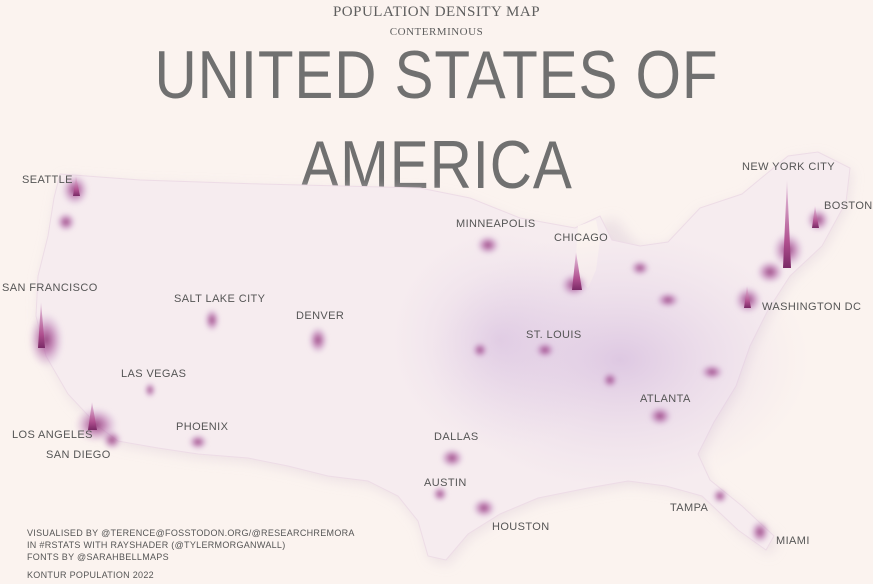 The height and width of the screenshot is (584, 873). Describe the element at coordinates (720, 496) in the screenshot. I see `hotspot-tampa` at that location.